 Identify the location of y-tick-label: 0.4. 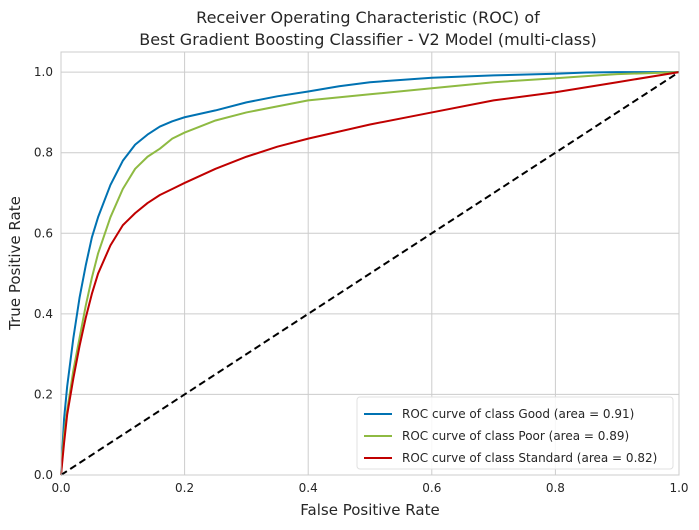
(43, 314).